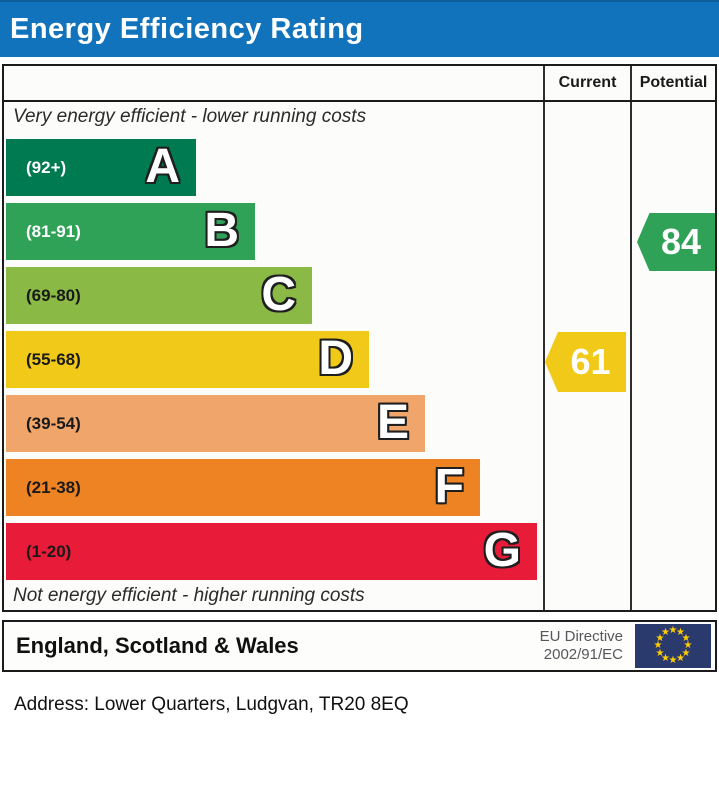 The height and width of the screenshot is (805, 719). Describe the element at coordinates (53, 231) in the screenshot. I see `band-range-label: (81-91)` at that location.